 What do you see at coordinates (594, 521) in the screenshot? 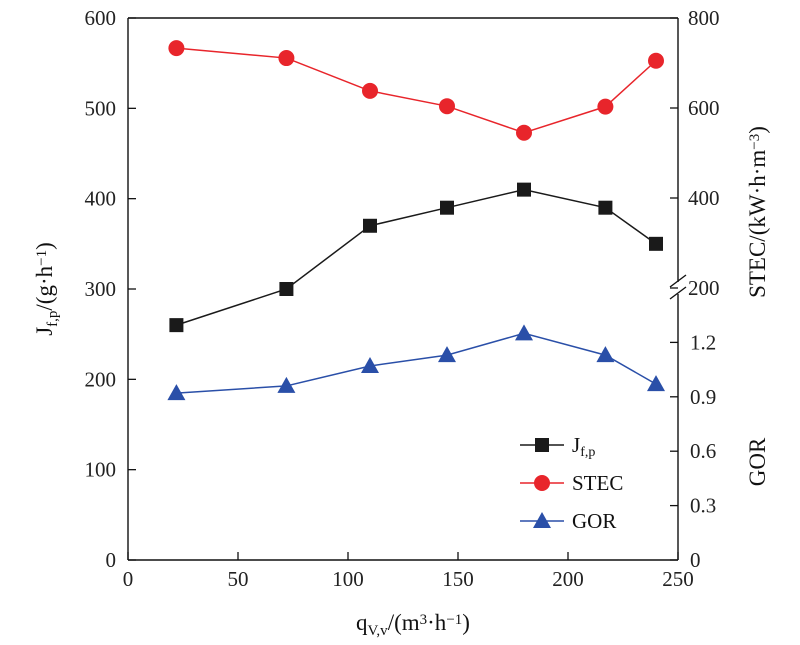
I see `legend-label: GOR` at bounding box center [594, 521].